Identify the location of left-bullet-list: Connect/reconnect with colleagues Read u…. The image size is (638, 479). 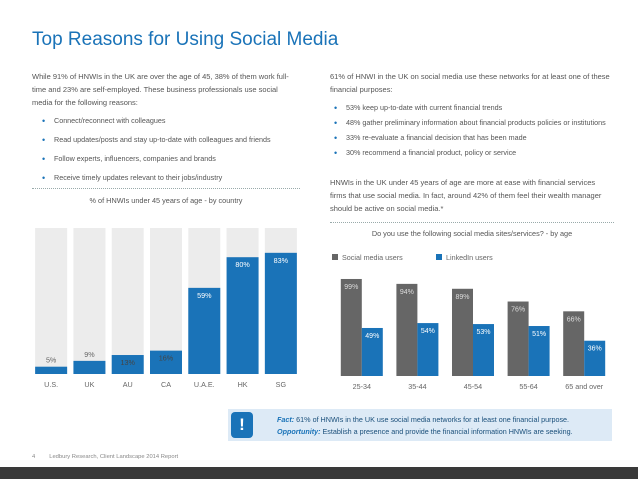
(177, 154).